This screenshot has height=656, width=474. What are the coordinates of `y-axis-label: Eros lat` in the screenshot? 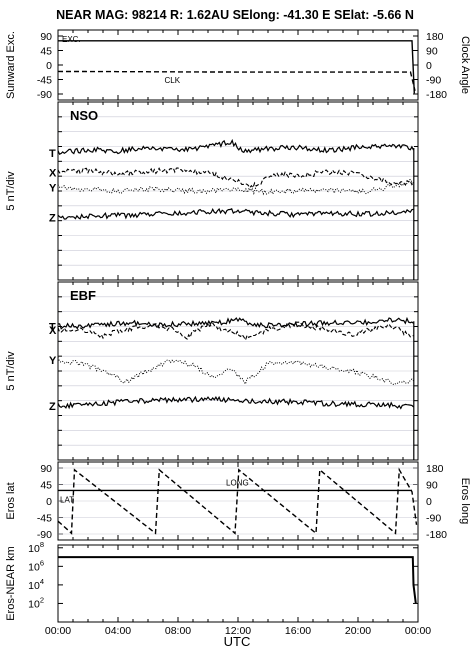 It's located at (11, 500).